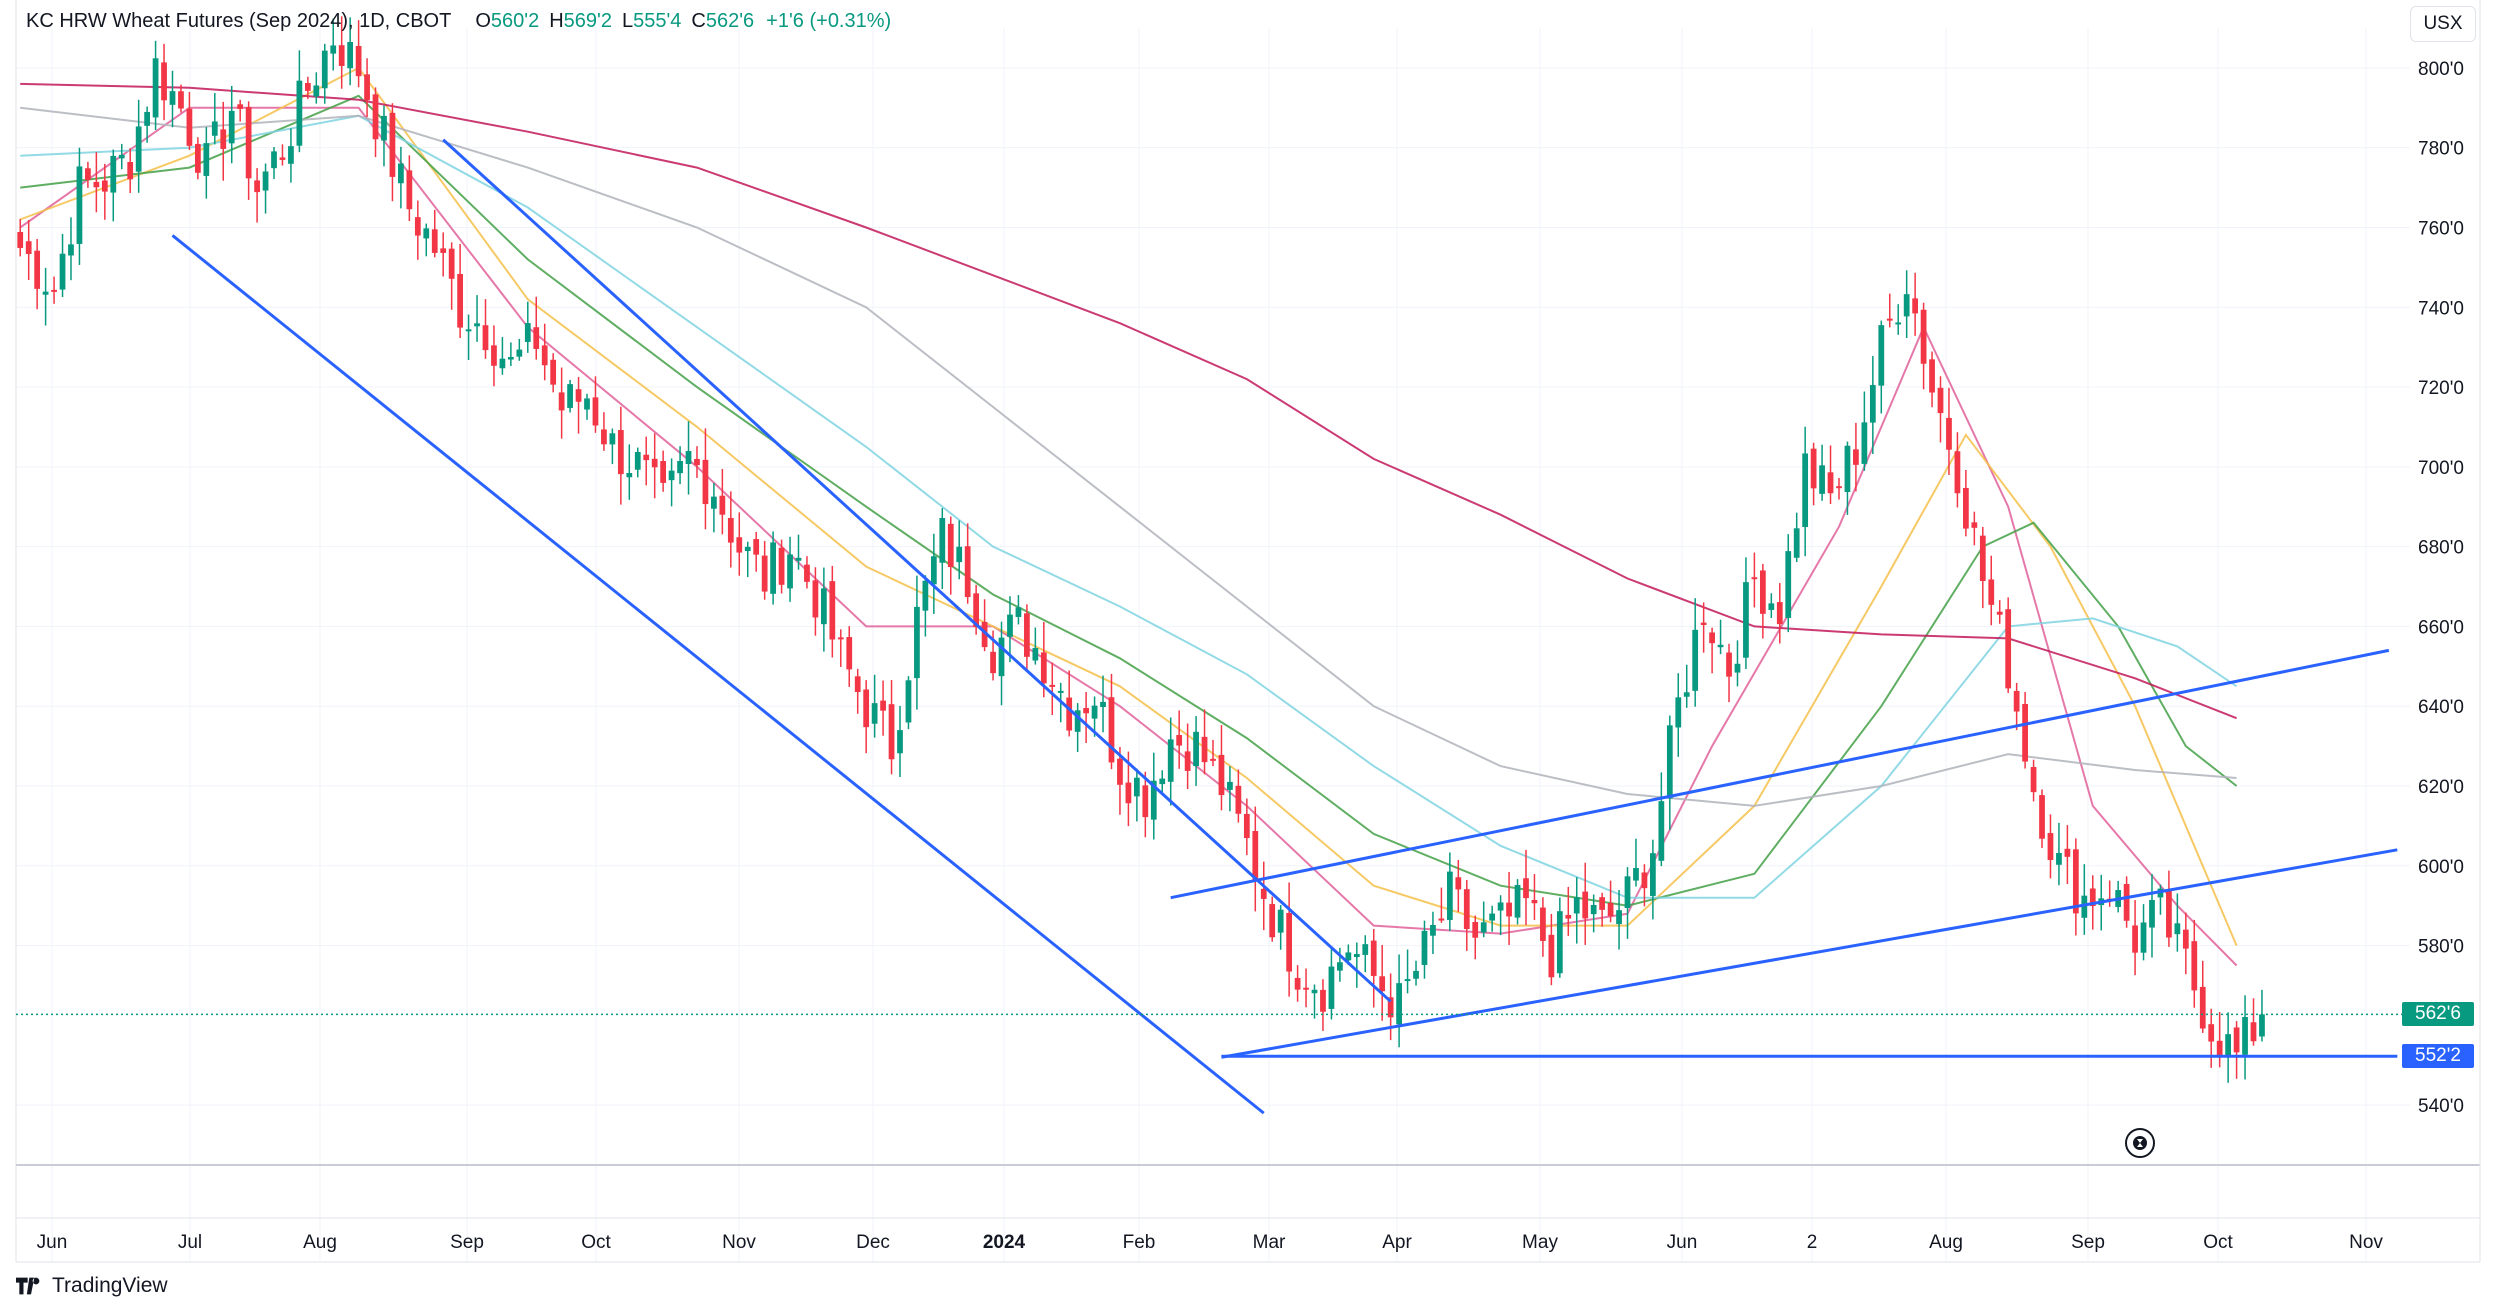 The image size is (2499, 1315). What do you see at coordinates (1139, 1242) in the screenshot?
I see `x-tick-label: Feb` at bounding box center [1139, 1242].